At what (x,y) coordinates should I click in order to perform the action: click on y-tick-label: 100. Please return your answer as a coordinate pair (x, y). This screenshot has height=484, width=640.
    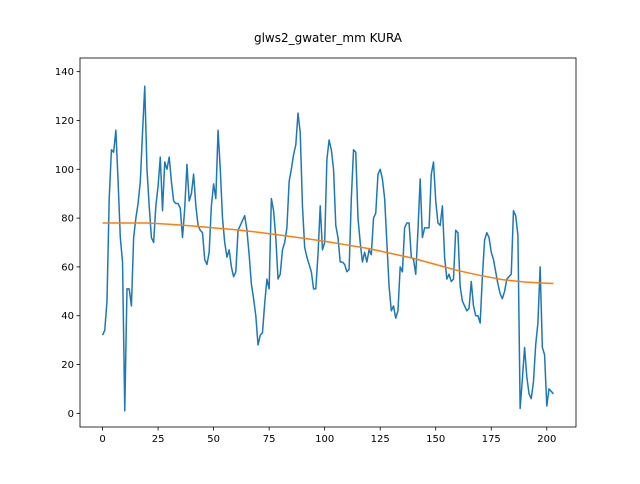
    Looking at the image, I should click on (64, 170).